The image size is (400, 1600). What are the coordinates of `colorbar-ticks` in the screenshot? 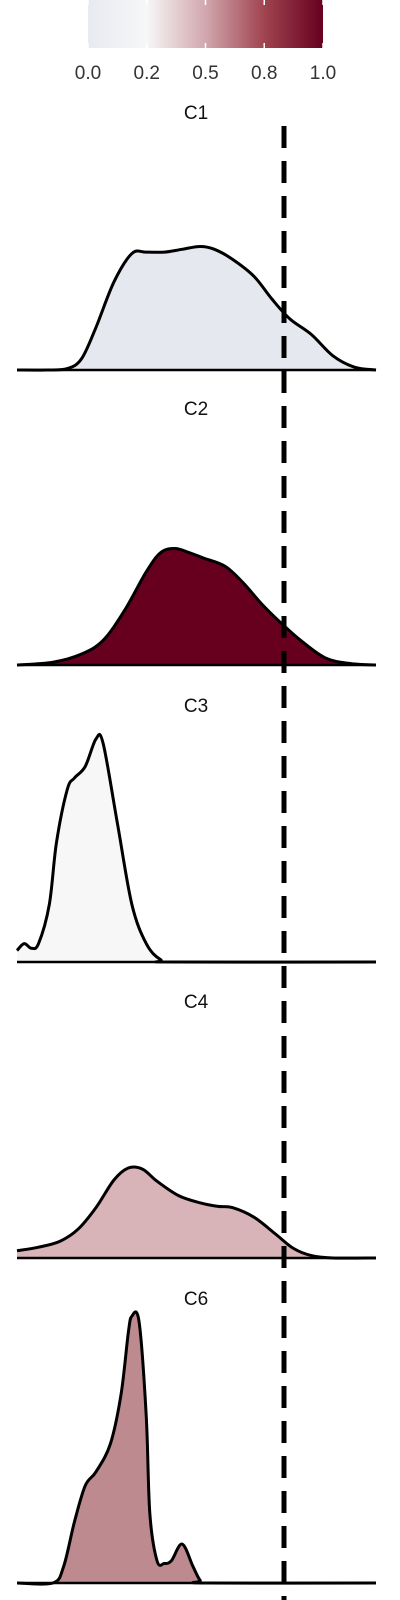 It's located at (205, 24).